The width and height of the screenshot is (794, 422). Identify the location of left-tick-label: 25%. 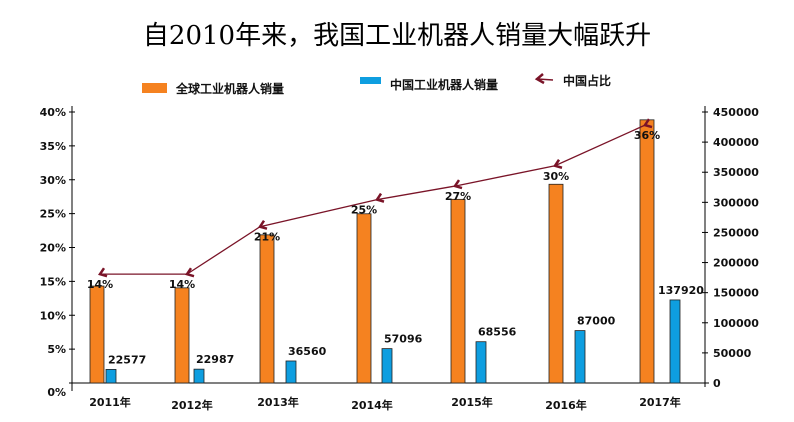
(53, 214).